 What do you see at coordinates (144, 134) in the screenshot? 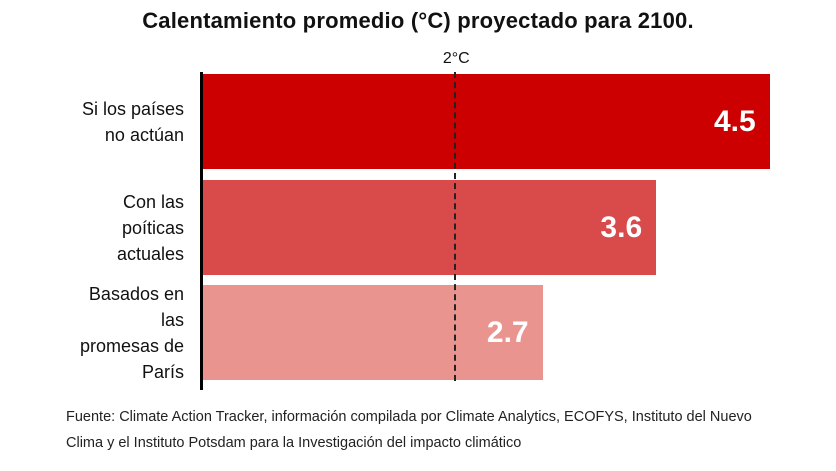
I see `category-label-line: no actúan` at bounding box center [144, 134].